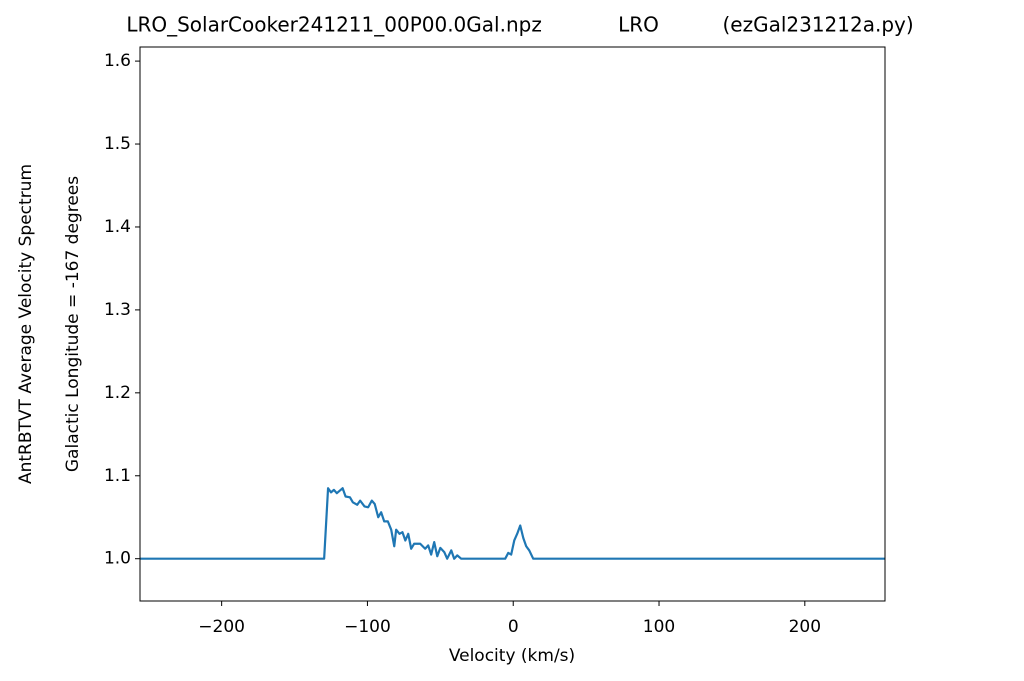 The width and height of the screenshot is (1024, 681). Describe the element at coordinates (805, 627) in the screenshot. I see `x-tick-label: 200` at that location.